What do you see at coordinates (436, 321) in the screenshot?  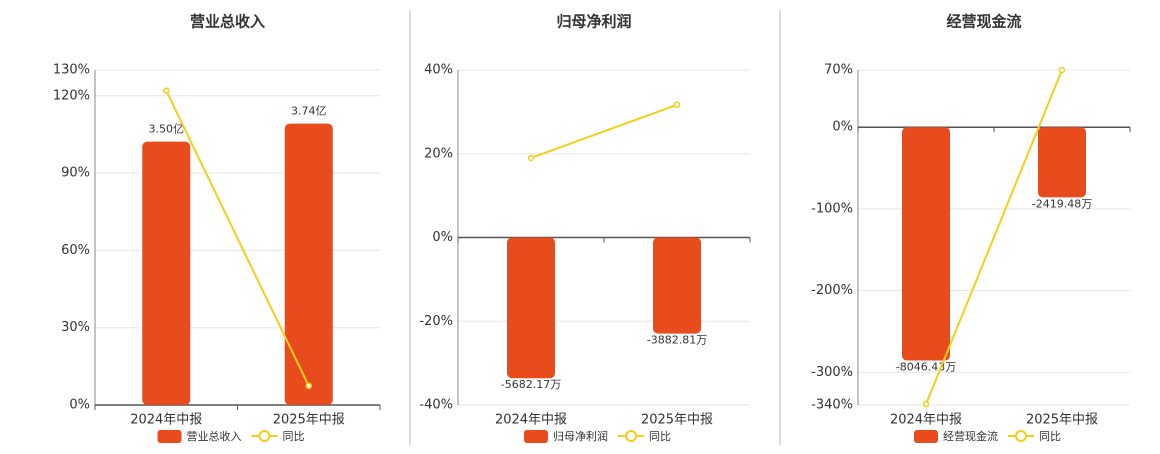 I see `y-tick-label: -20%` at bounding box center [436, 321].